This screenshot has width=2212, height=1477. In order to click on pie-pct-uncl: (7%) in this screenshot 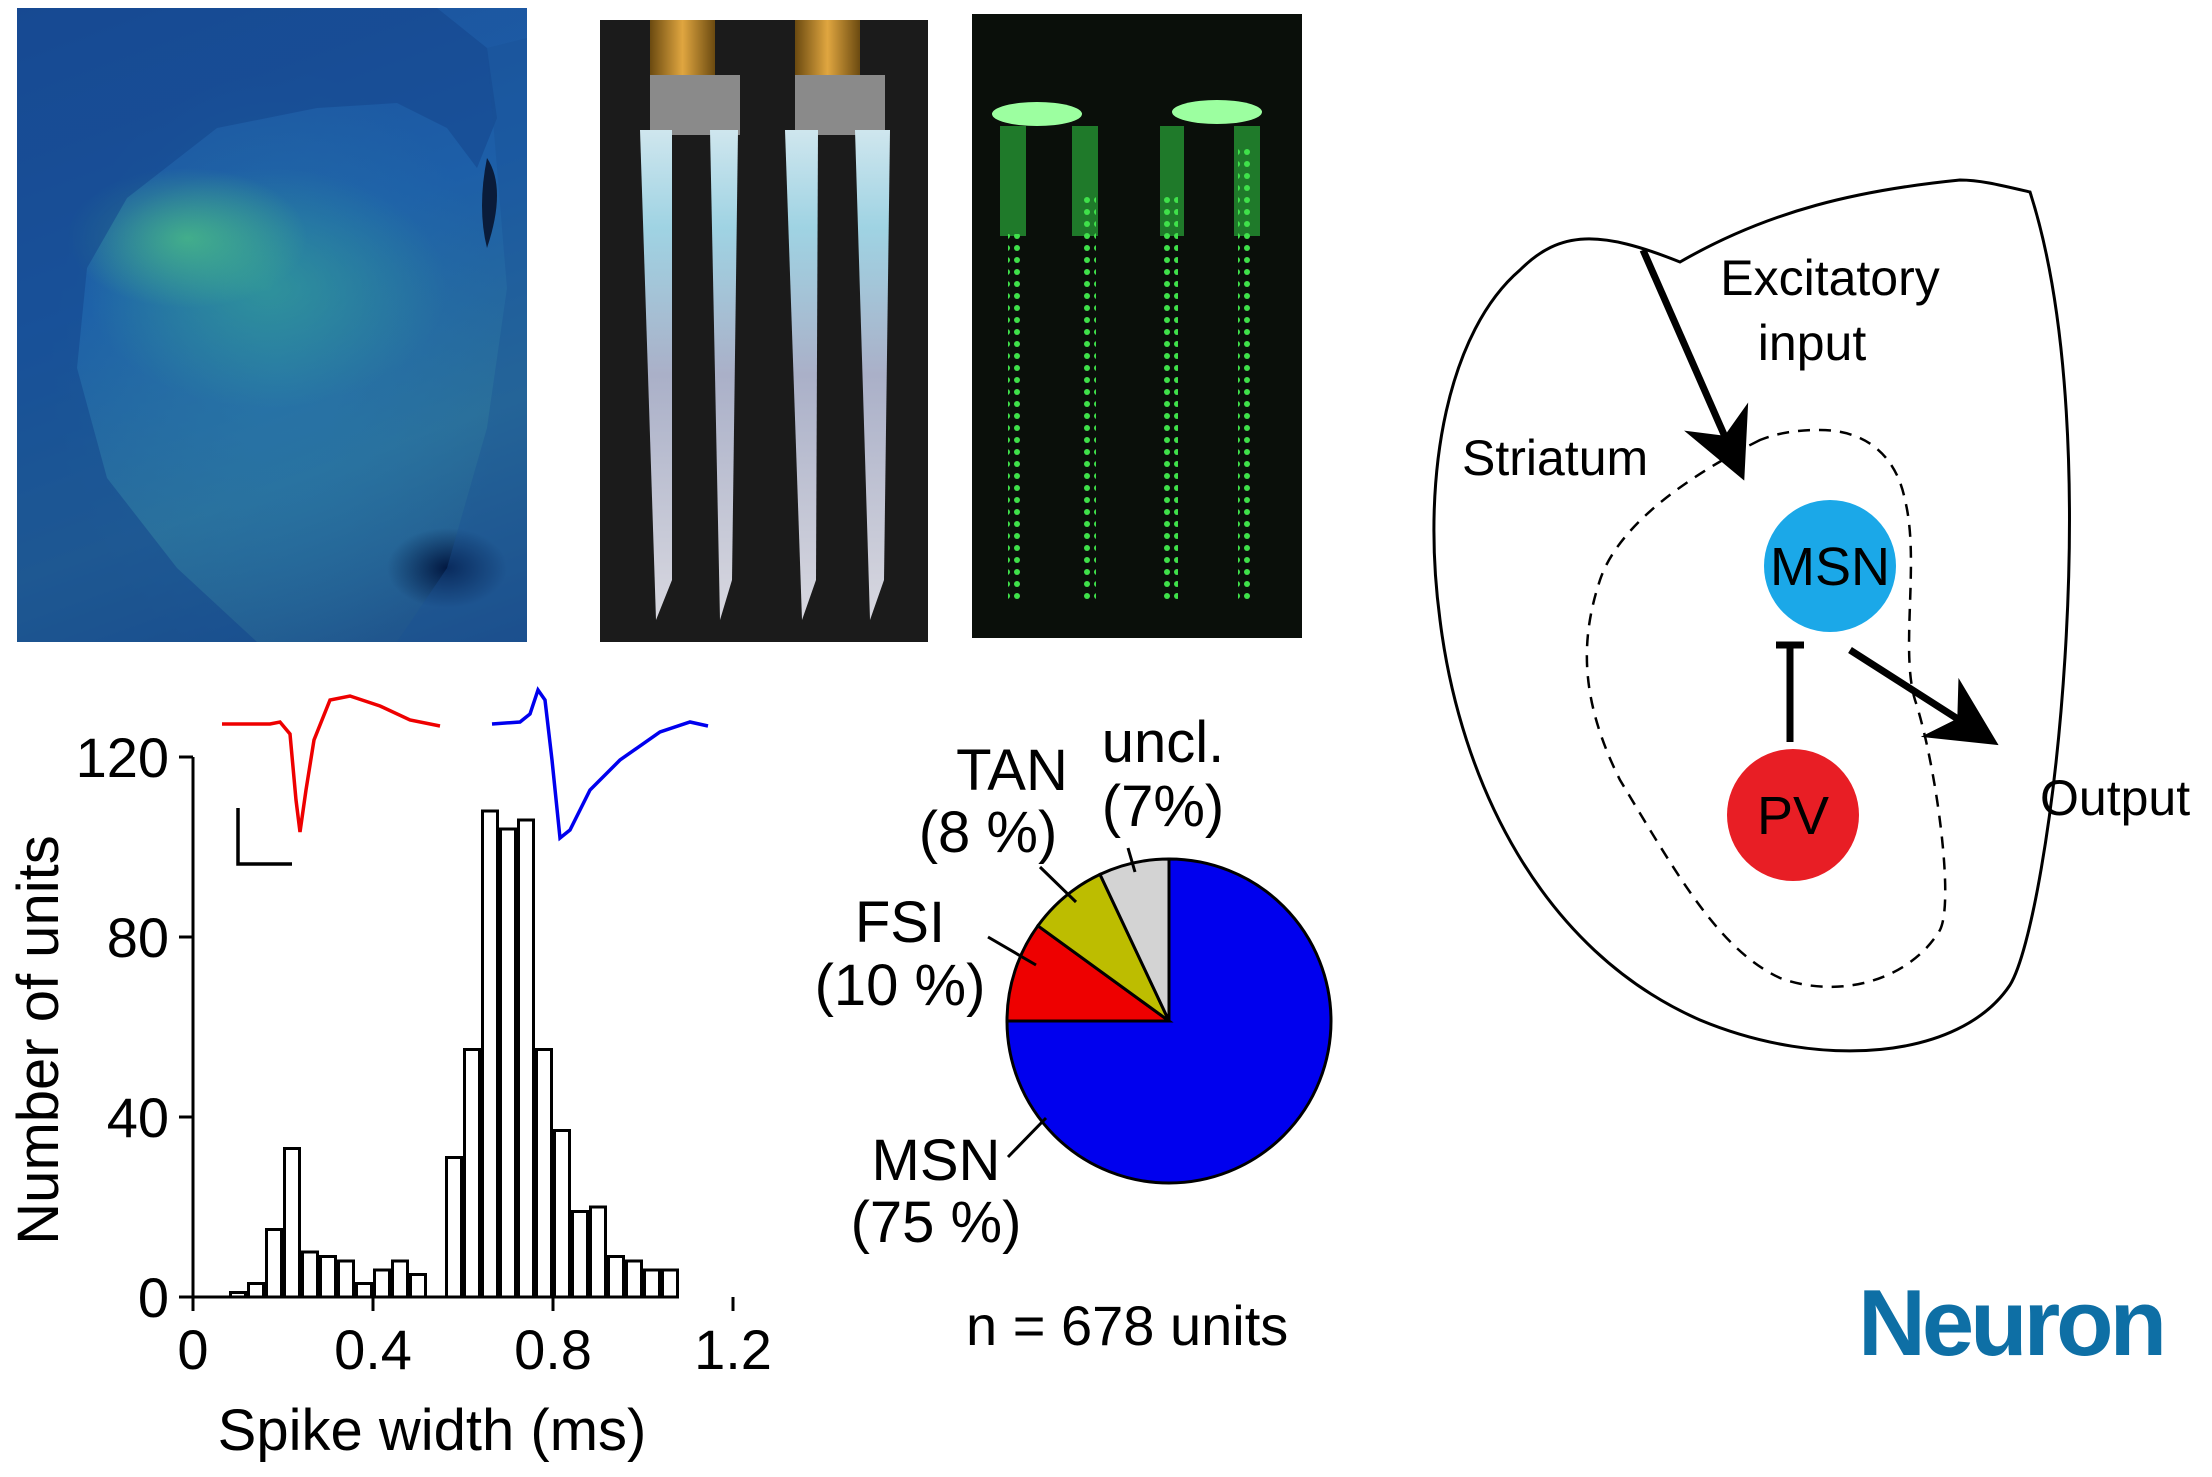, I will do `click(1163, 806)`.